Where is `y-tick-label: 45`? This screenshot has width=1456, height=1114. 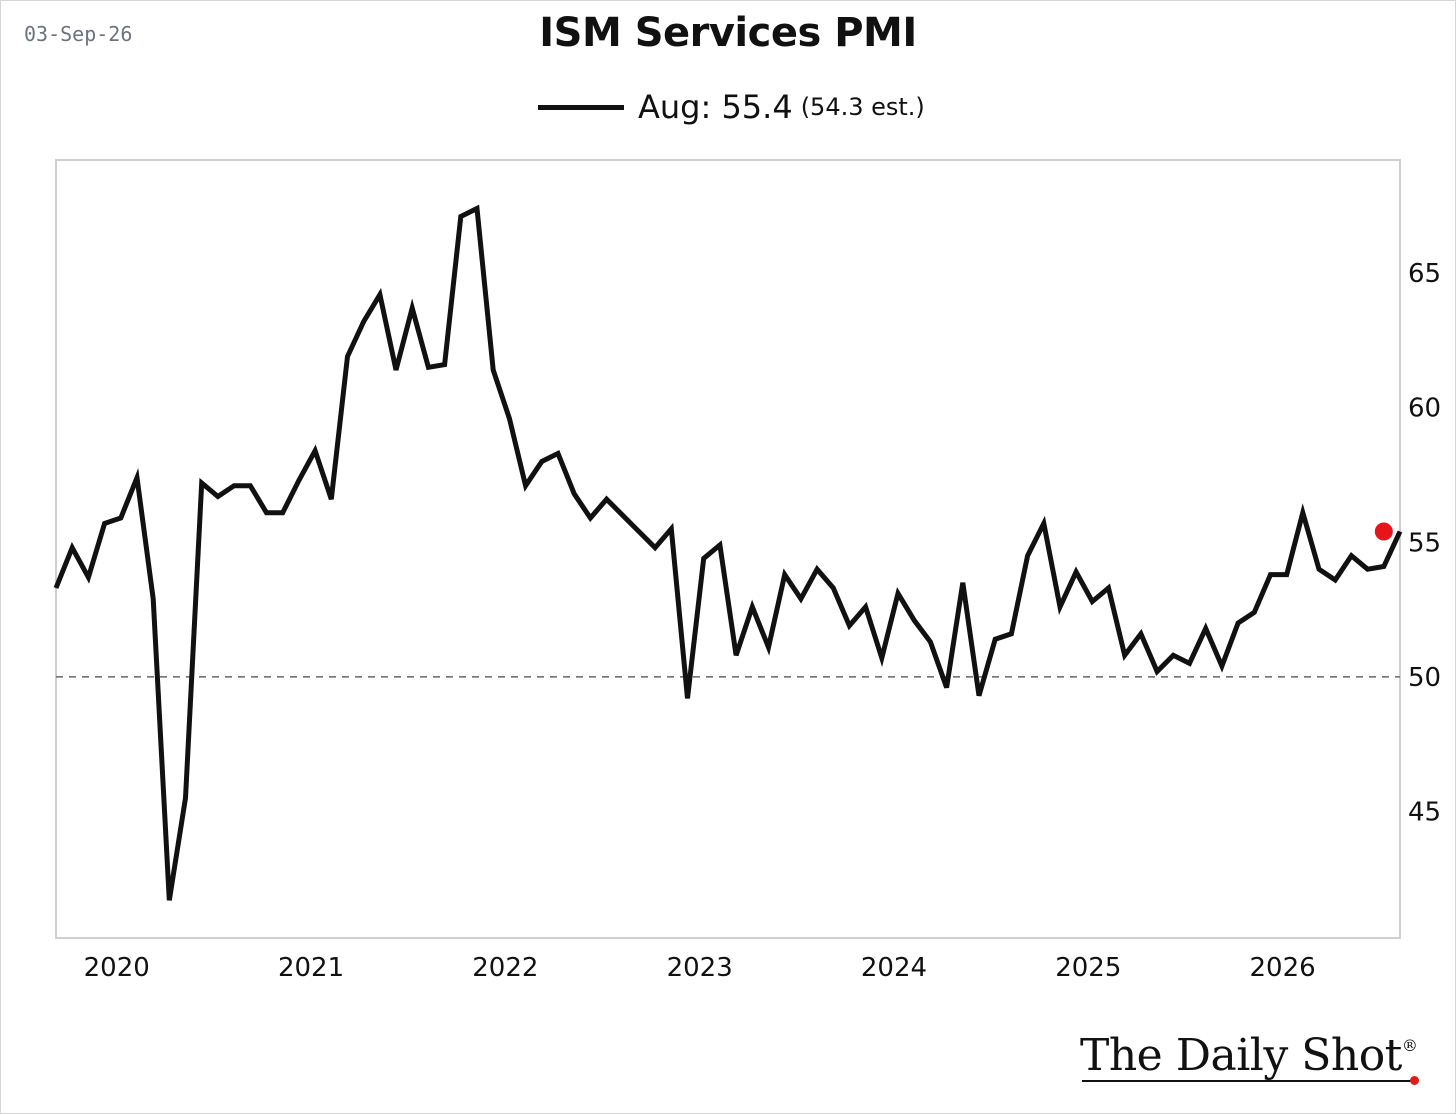 y-tick-label: 45 is located at coordinates (1424, 812).